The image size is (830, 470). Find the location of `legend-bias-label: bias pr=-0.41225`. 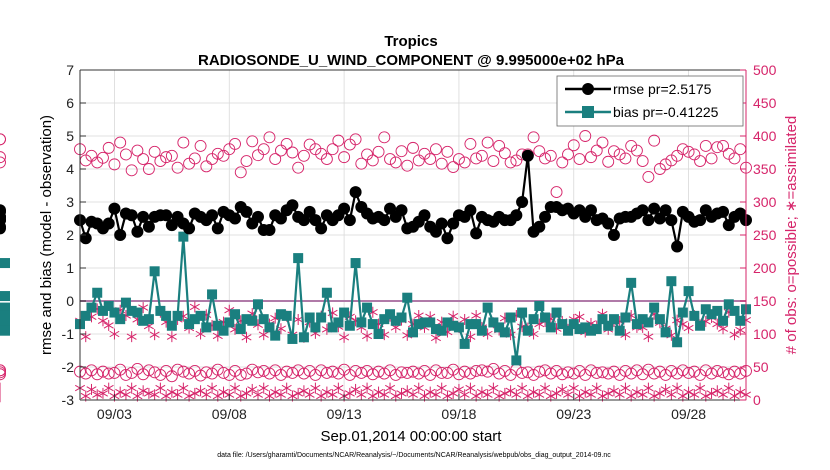

legend-bias-label: bias pr=-0.41225 is located at coordinates (666, 112).